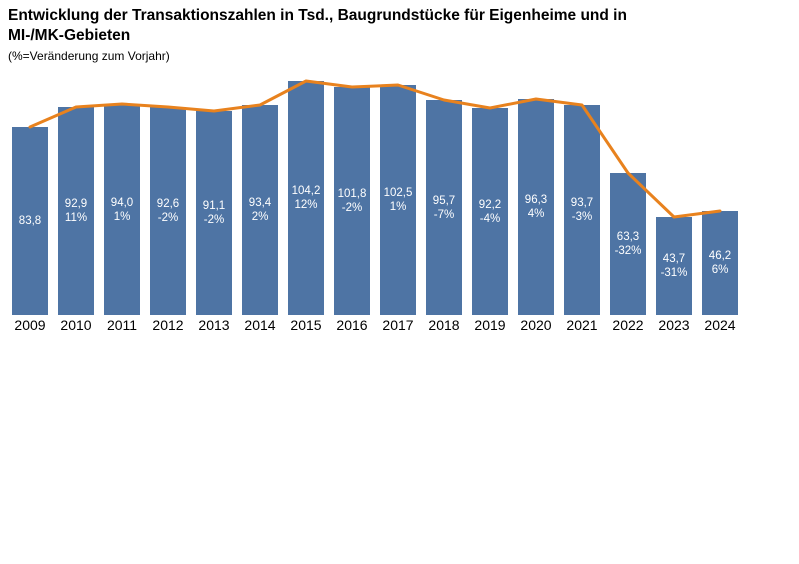 The width and height of the screenshot is (799, 564). What do you see at coordinates (490, 204) in the screenshot?
I see `bar-value: 92,2` at bounding box center [490, 204].